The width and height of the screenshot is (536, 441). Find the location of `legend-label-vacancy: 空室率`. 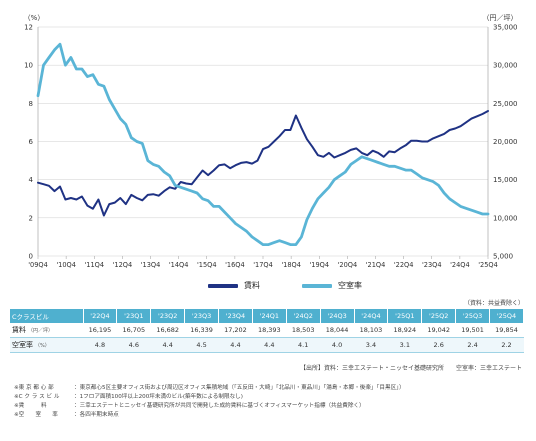

legend-label-vacancy: 空室率 is located at coordinates (350, 285).